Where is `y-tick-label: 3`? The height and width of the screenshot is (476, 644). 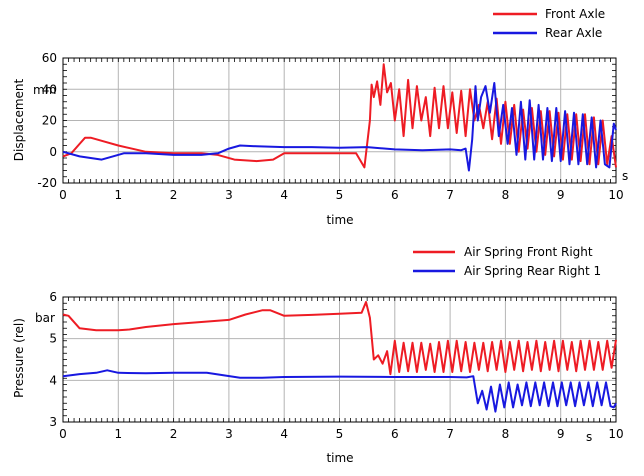 y-tick-label: 3 is located at coordinates (53, 422).